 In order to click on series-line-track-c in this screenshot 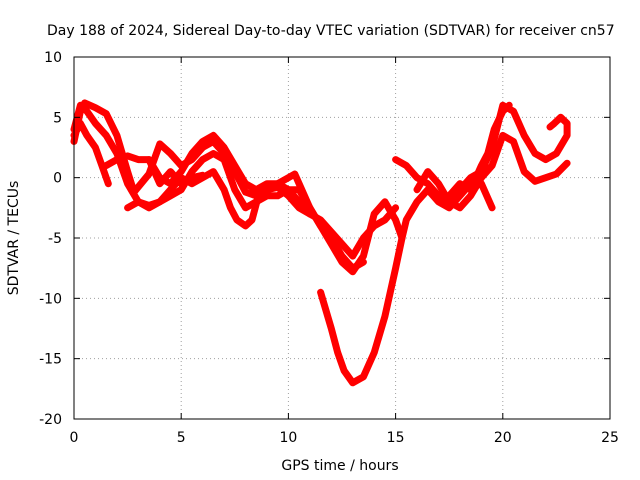, I will do `click(91, 153)`.